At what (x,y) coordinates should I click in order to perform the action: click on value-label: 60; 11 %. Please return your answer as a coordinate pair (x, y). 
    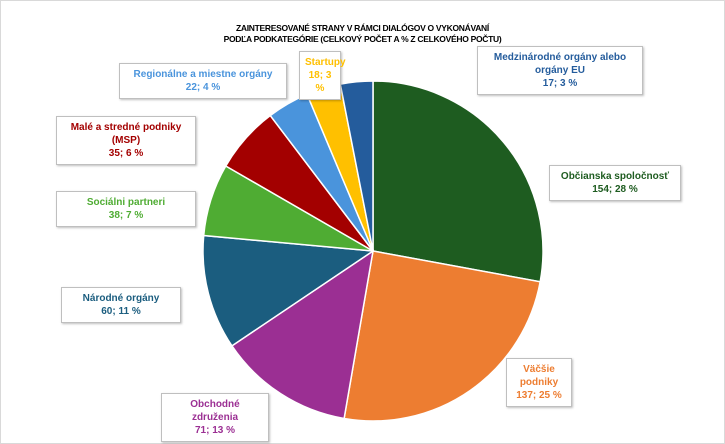
    Looking at the image, I should click on (121, 311).